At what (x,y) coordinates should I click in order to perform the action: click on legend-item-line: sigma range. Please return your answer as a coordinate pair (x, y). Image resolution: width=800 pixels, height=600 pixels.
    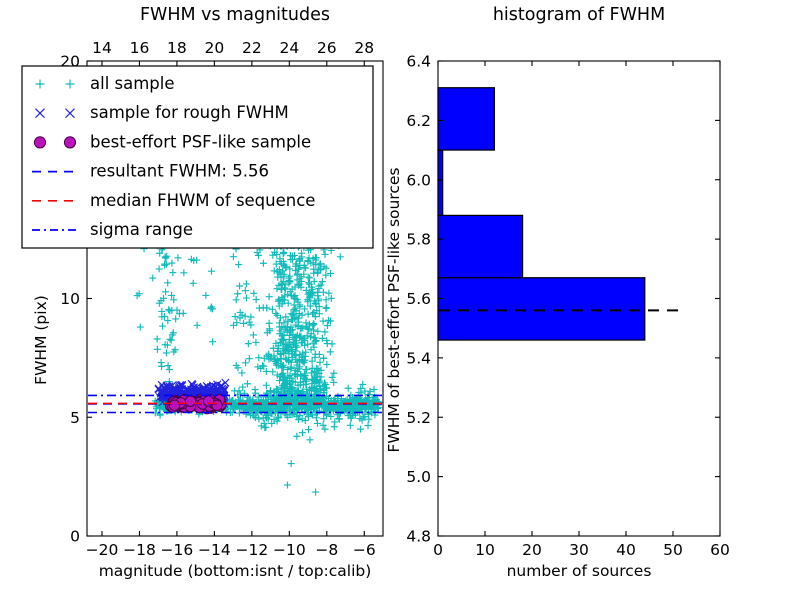
    Looking at the image, I should click on (112, 229).